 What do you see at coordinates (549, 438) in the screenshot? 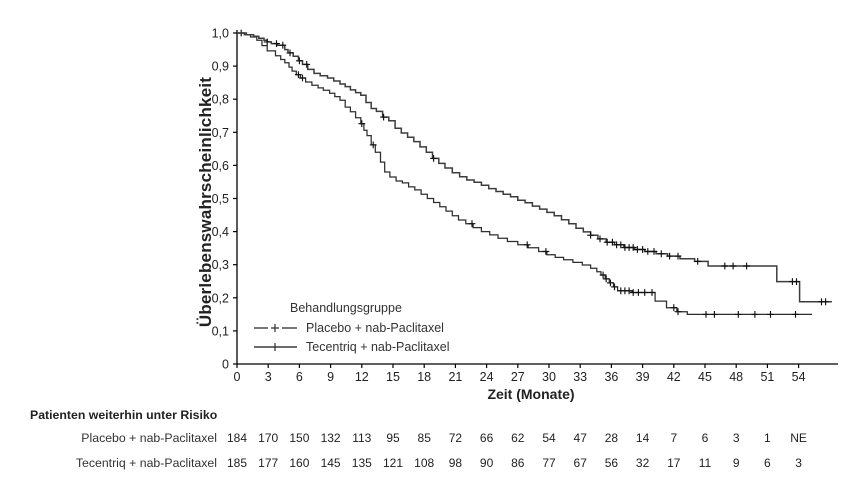
I see `risk-count: 54` at bounding box center [549, 438].